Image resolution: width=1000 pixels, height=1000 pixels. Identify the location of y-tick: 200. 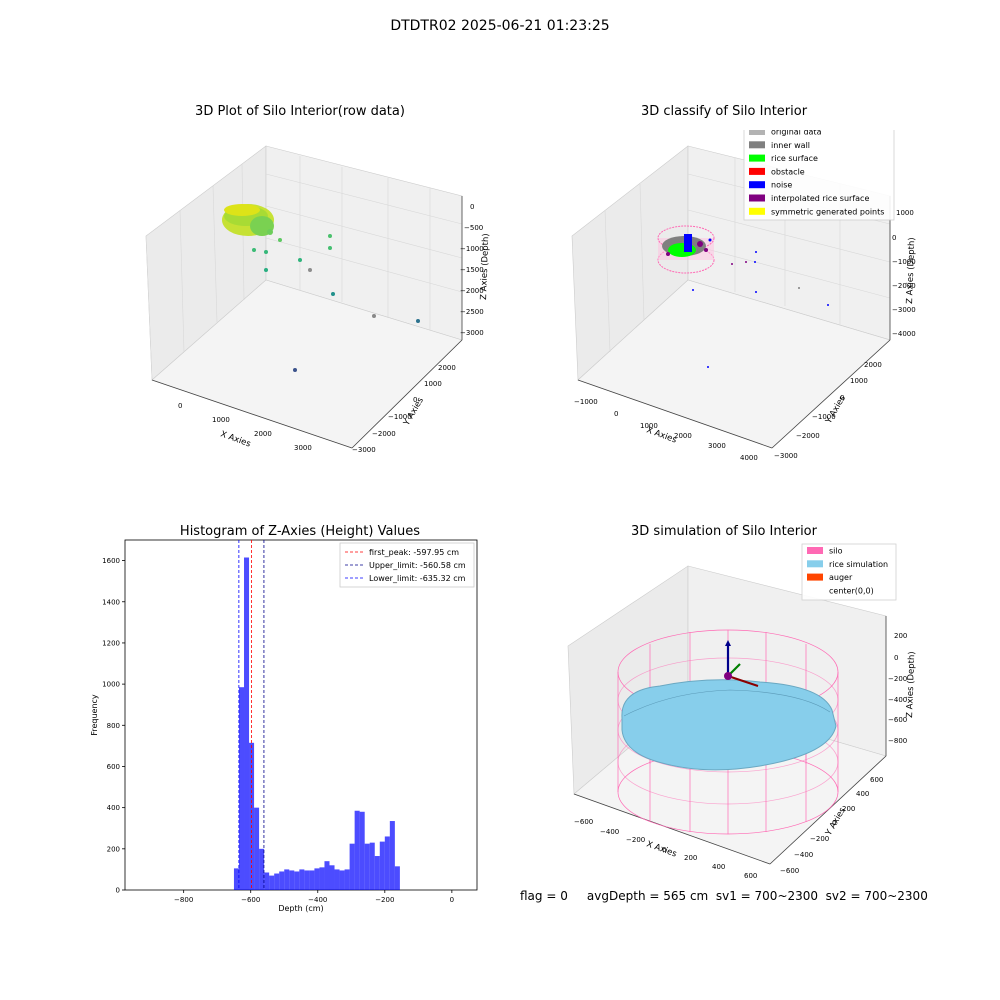
(848, 809).